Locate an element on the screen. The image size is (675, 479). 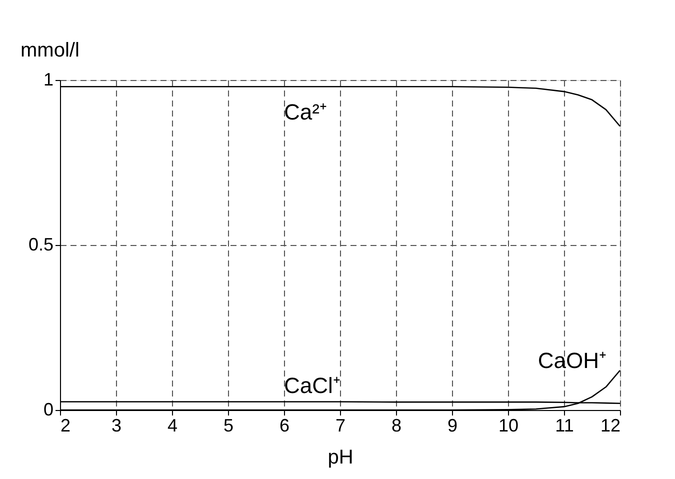
x-tick-label: 4 is located at coordinates (172, 426).